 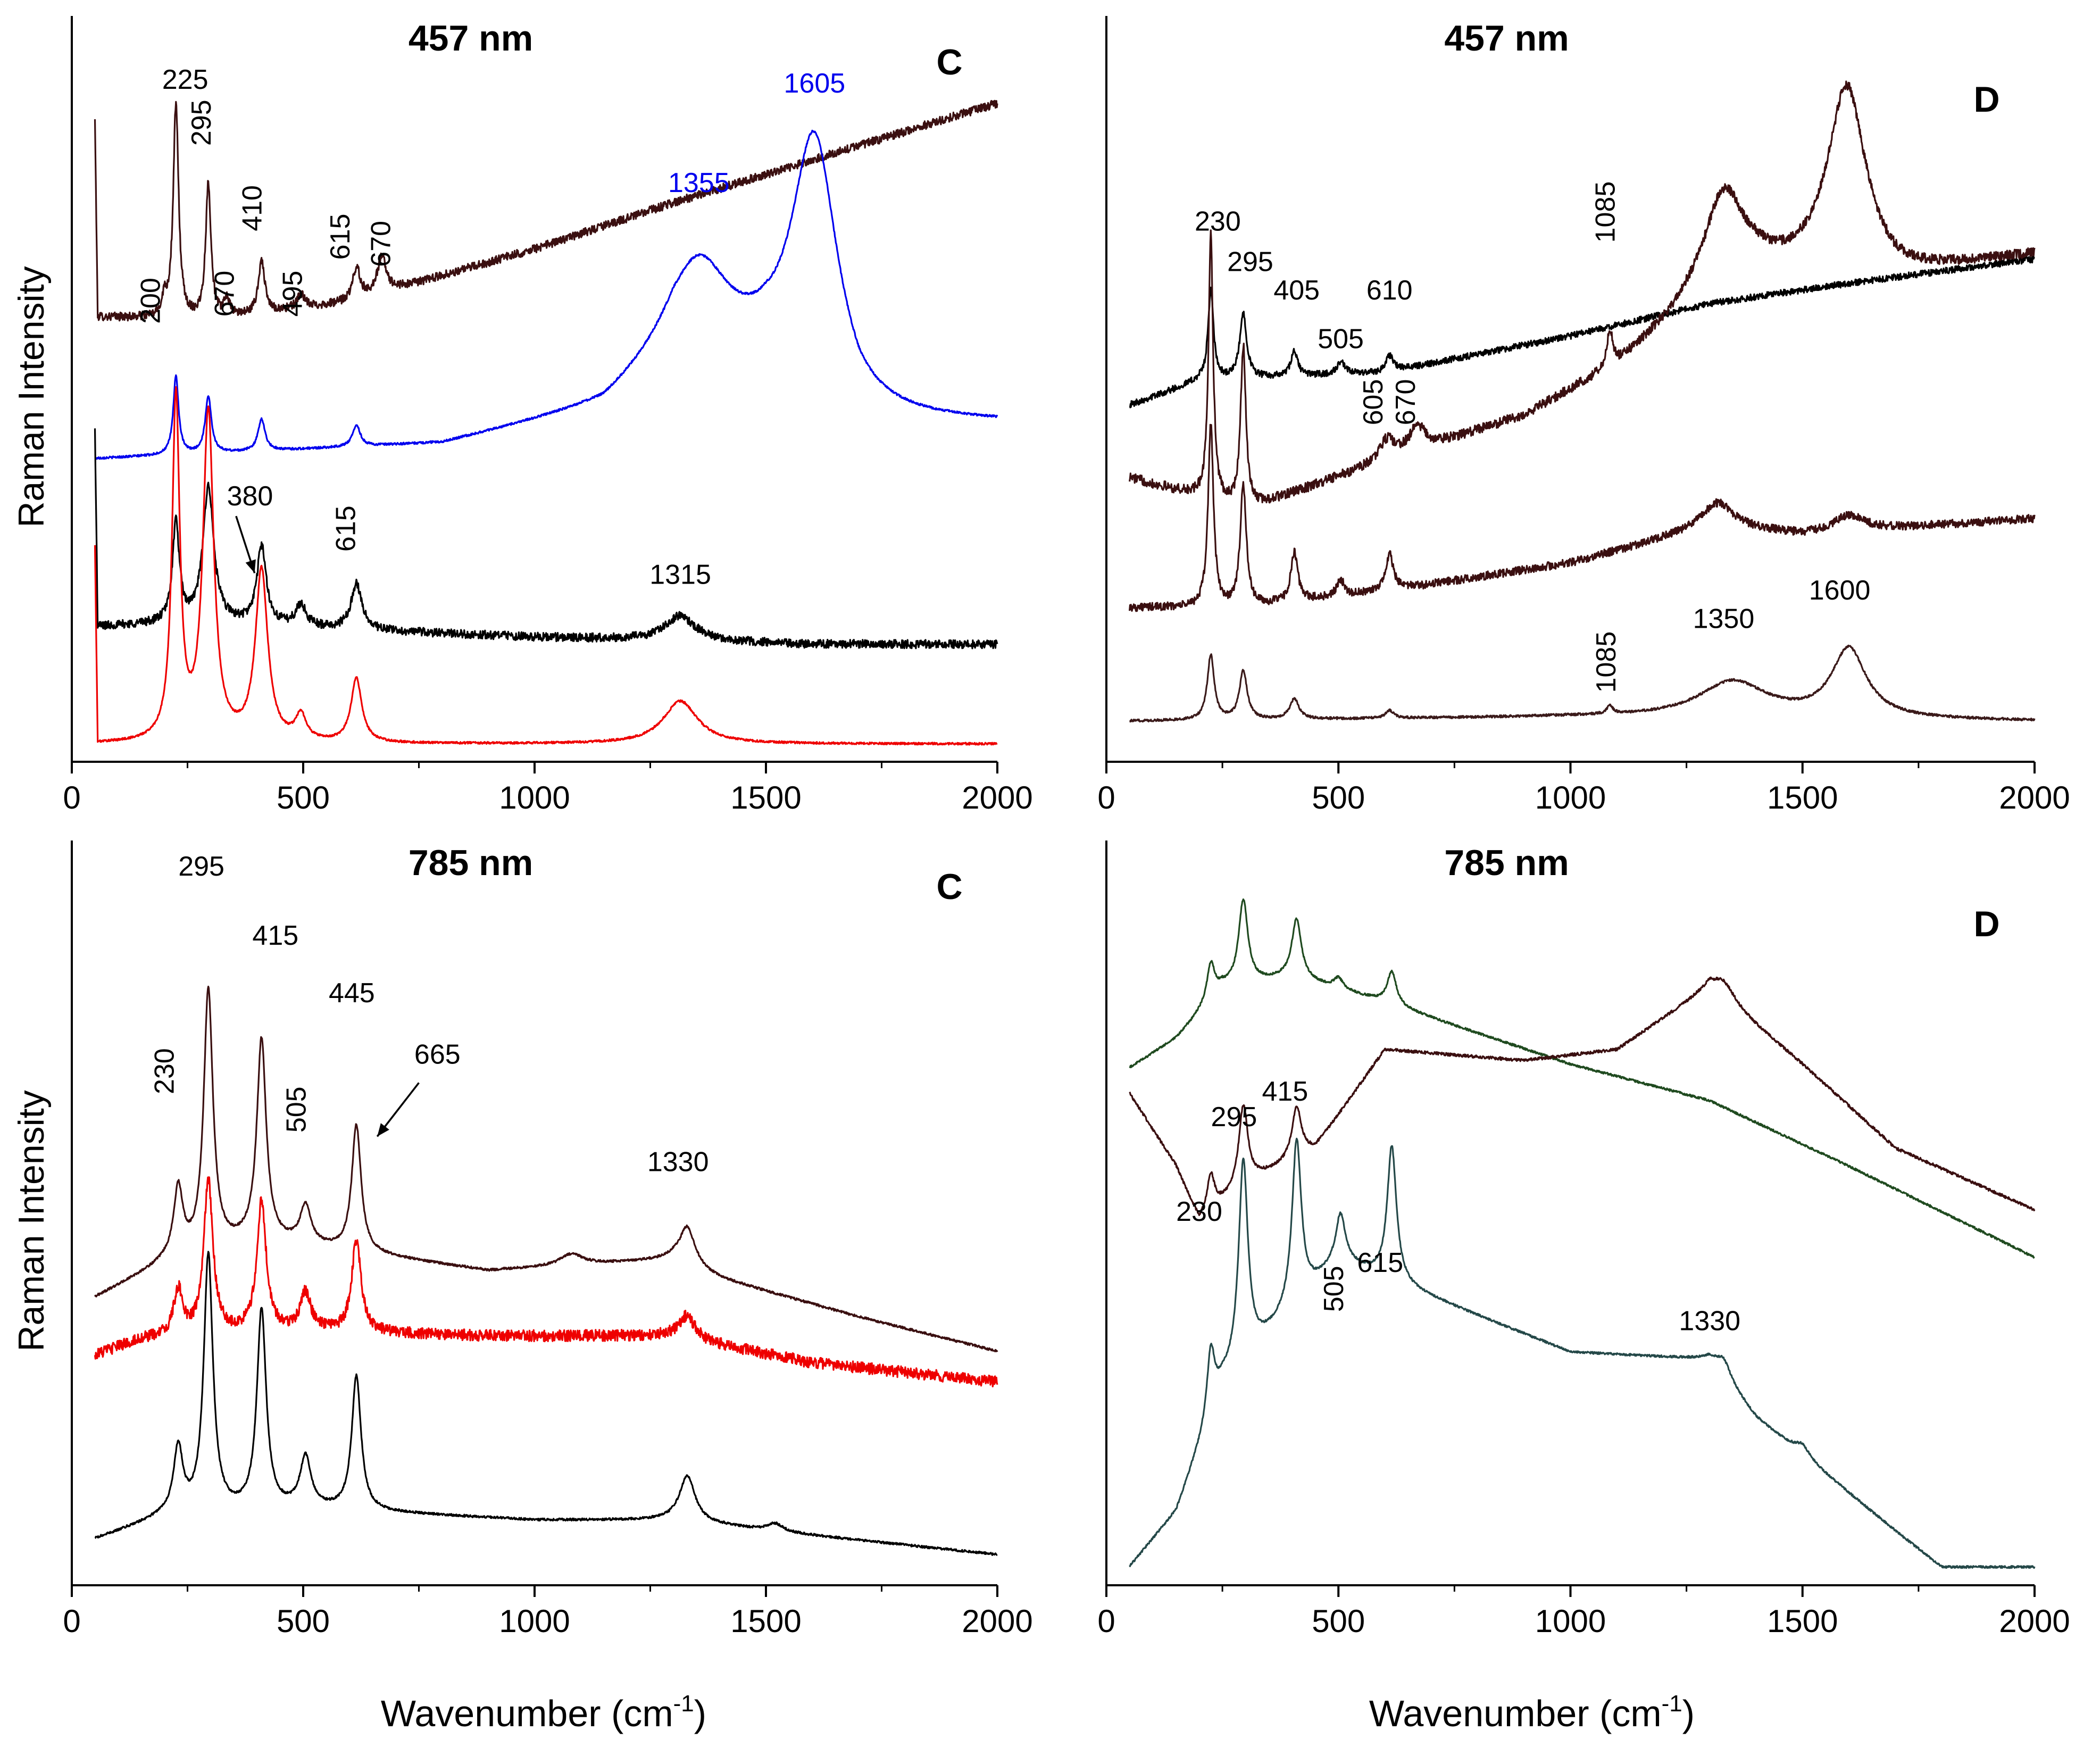 I want to click on x-axis-label-right: Wavenumber (cm-1), so click(x=1532, y=1712).